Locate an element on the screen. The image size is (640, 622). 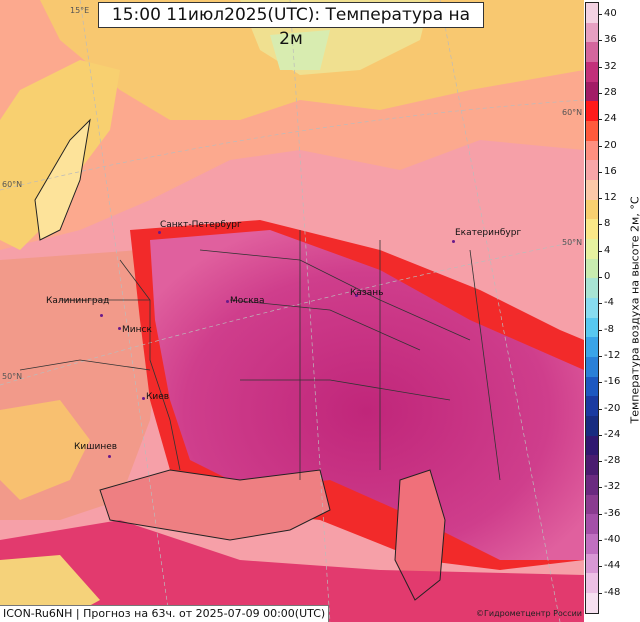
lat-label-60w: 60°N is located at coordinates (12, 184).